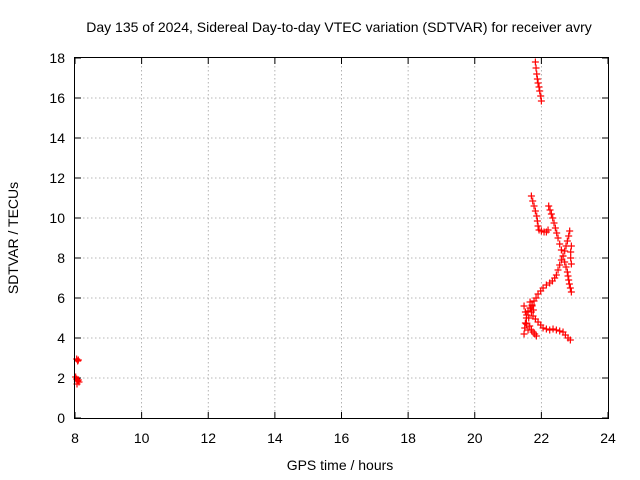  I want to click on y-tick-label: 18, so click(57, 58).